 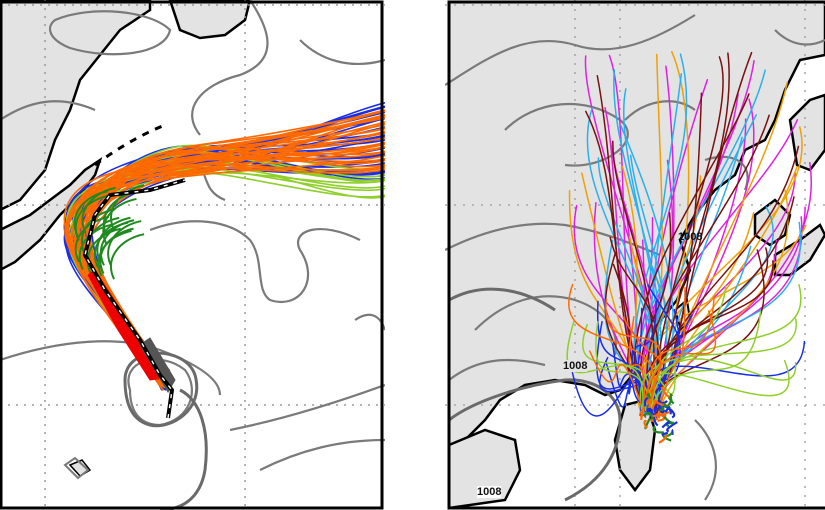 I want to click on best-track-line, so click(x=134, y=271).